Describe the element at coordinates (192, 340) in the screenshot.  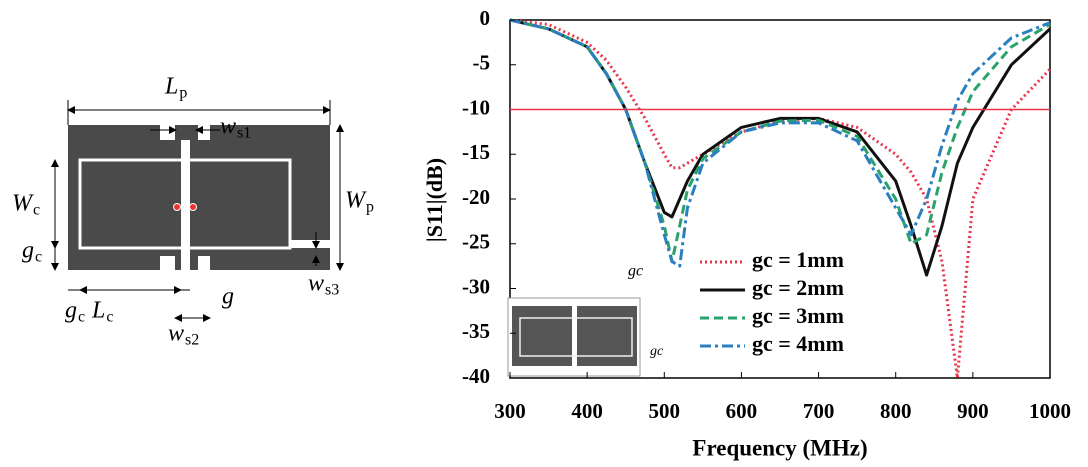
I see `dim-label-sub: s2` at that location.